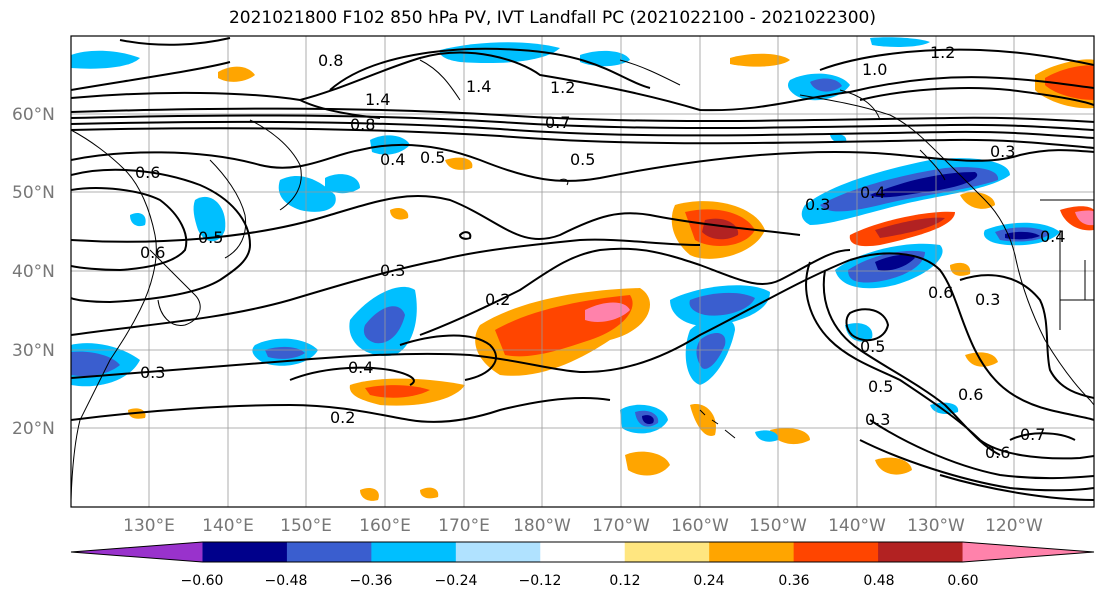 Image resolution: width=1105 pixels, height=601 pixels. I want to click on lon-label: 140°W, so click(857, 526).